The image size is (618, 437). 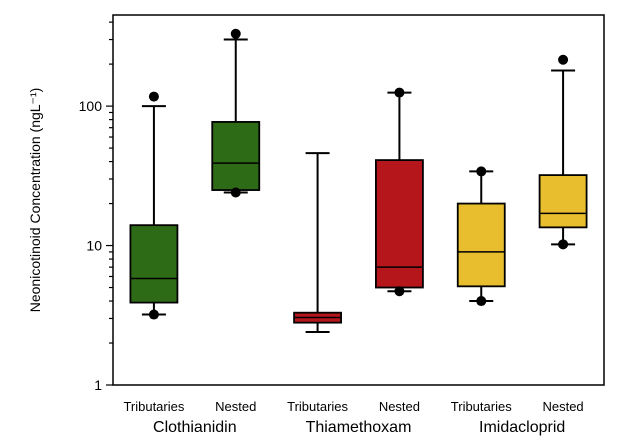 What do you see at coordinates (154, 205) in the screenshot?
I see `box-clothianidin-tributaries` at bounding box center [154, 205].